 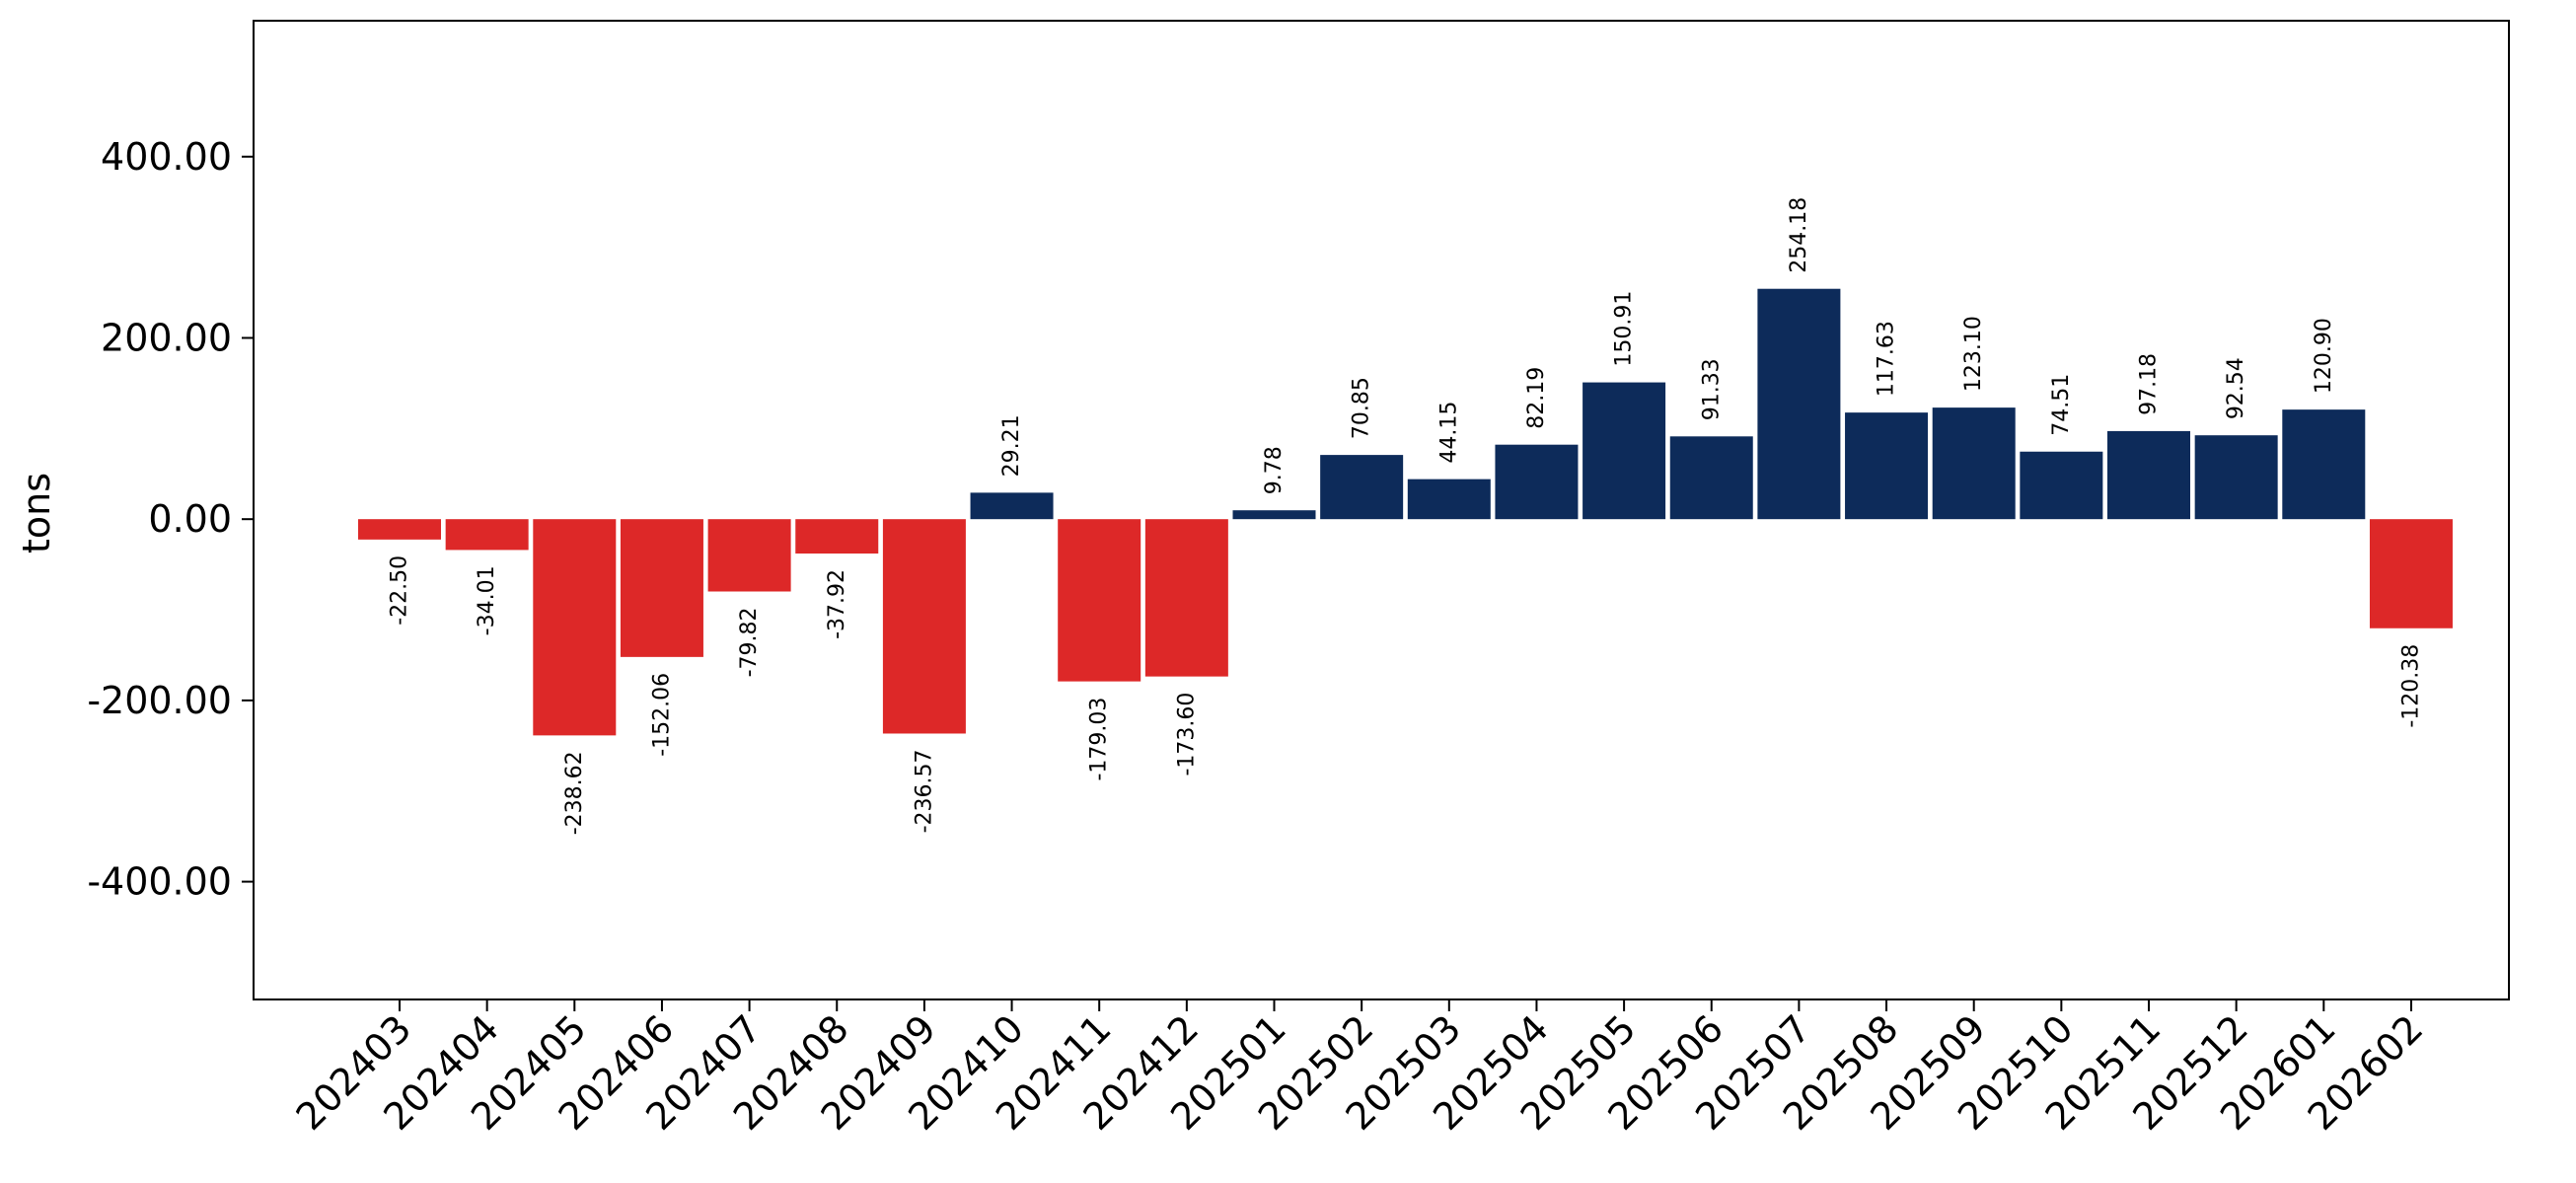 I want to click on bar-value-label: -238.62, so click(x=574, y=793).